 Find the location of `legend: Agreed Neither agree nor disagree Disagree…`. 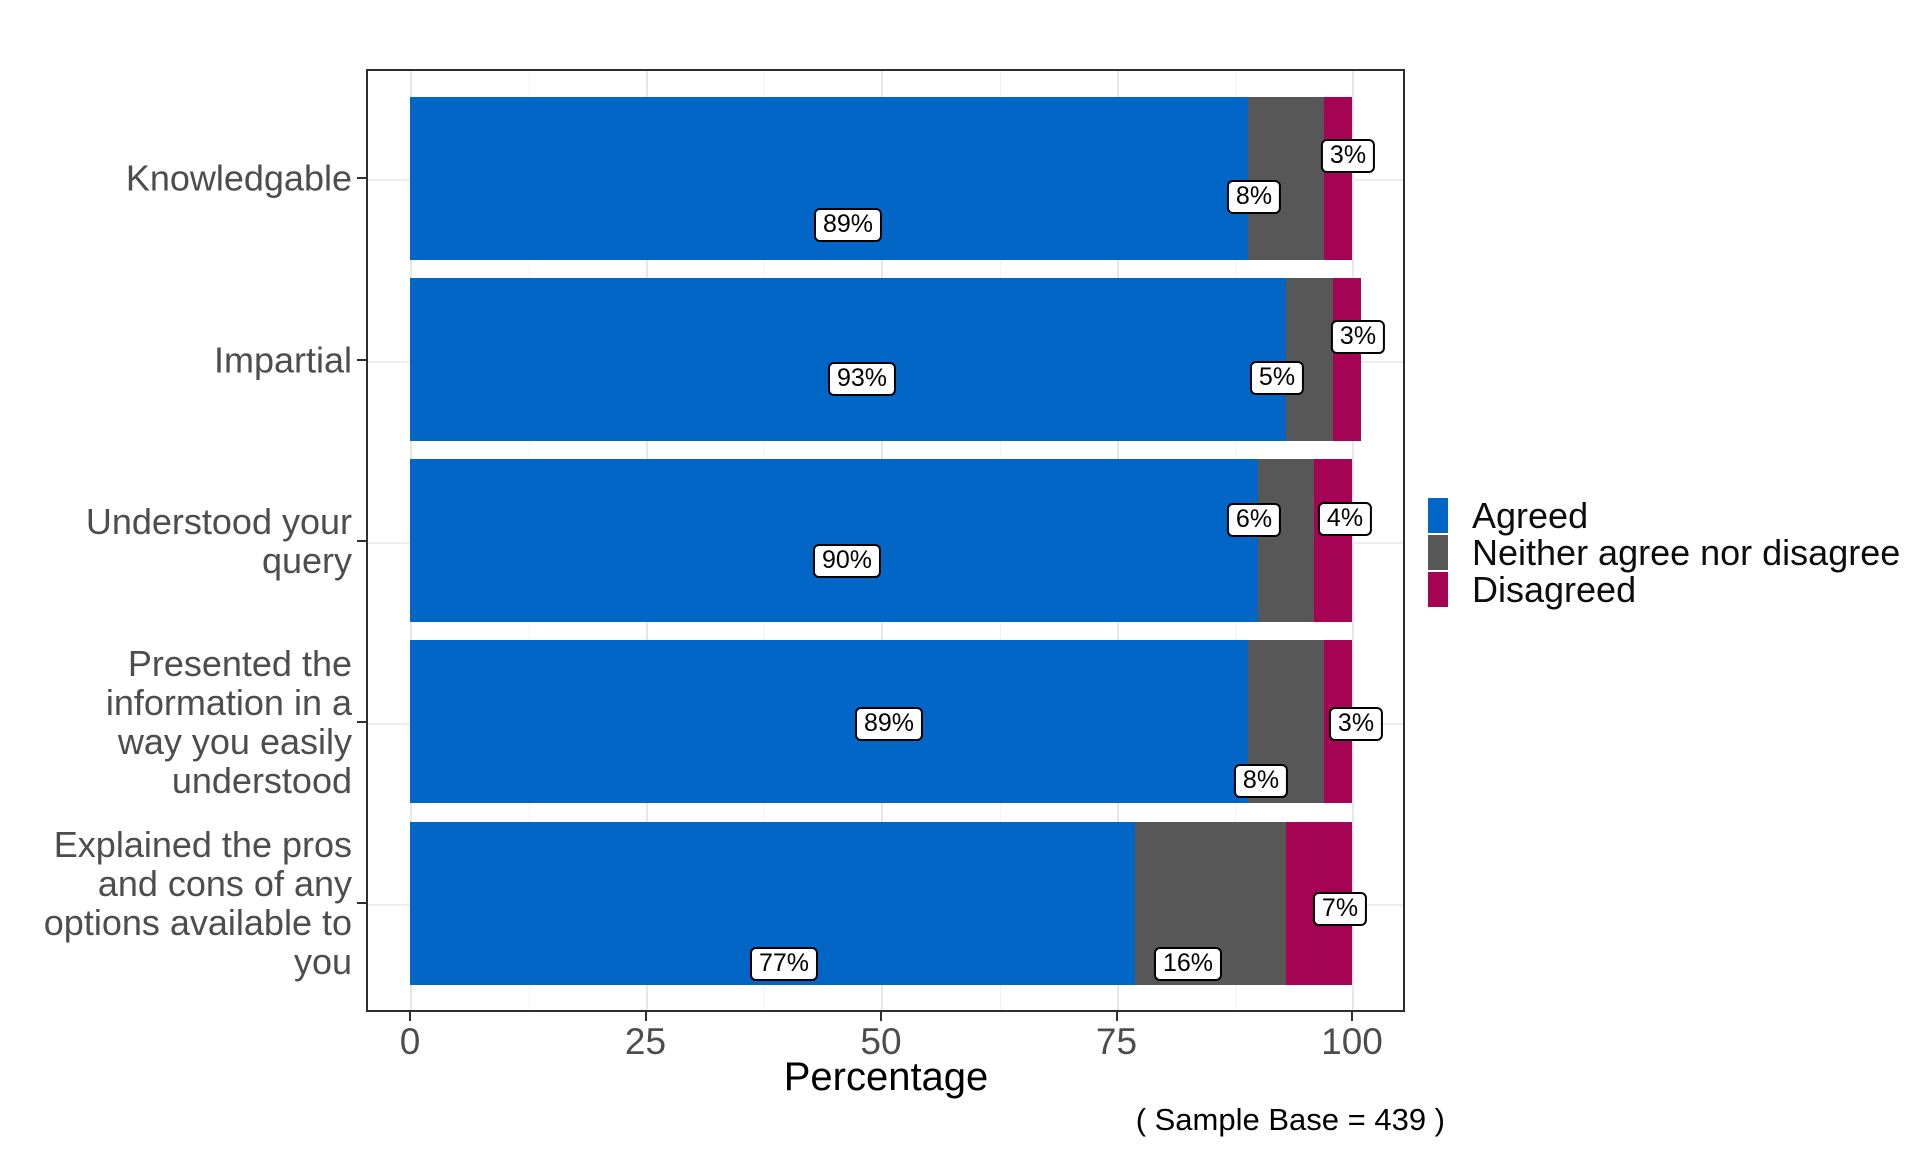

legend: Agreed Neither agree nor disagree Disagree… is located at coordinates (1664, 552).